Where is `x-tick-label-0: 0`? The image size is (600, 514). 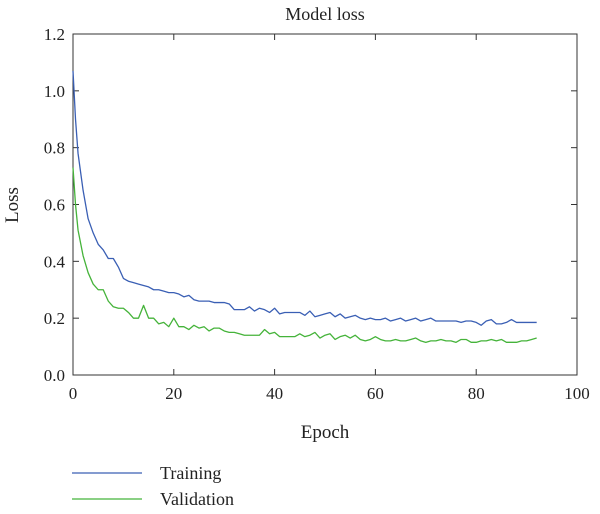
x-tick-label-0: 0 is located at coordinates (73, 393).